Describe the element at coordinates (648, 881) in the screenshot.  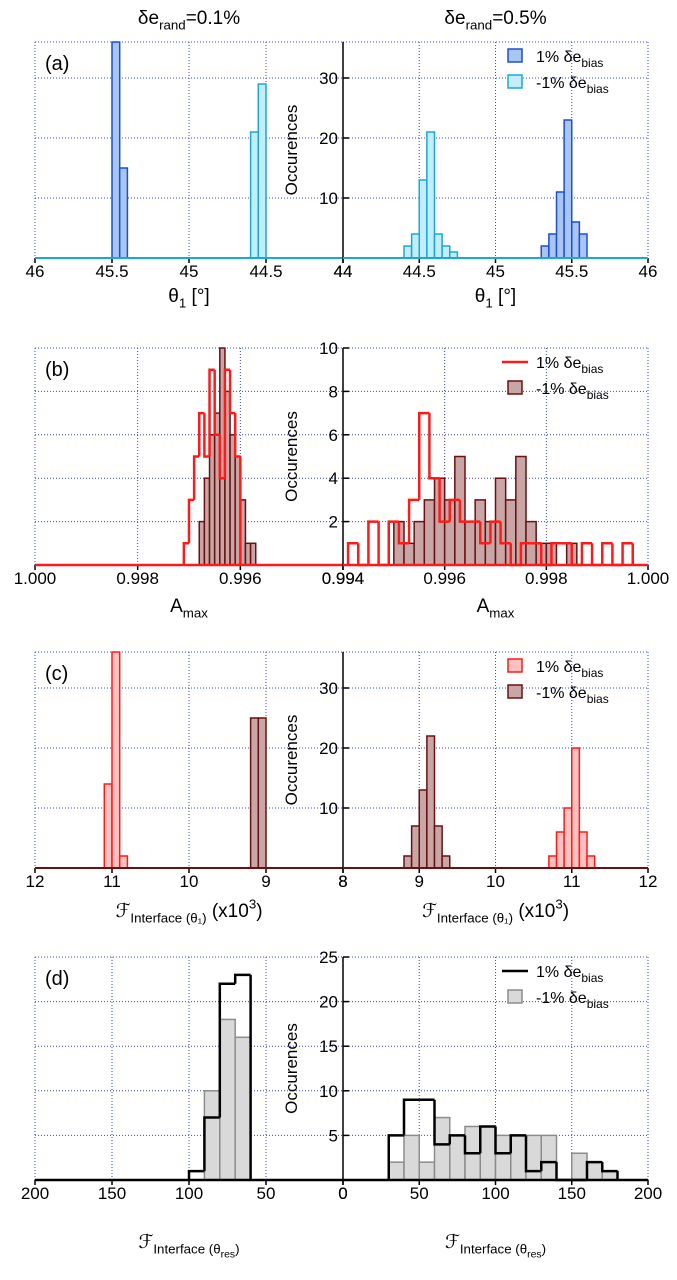
I see `x-tick-label: 12` at that location.